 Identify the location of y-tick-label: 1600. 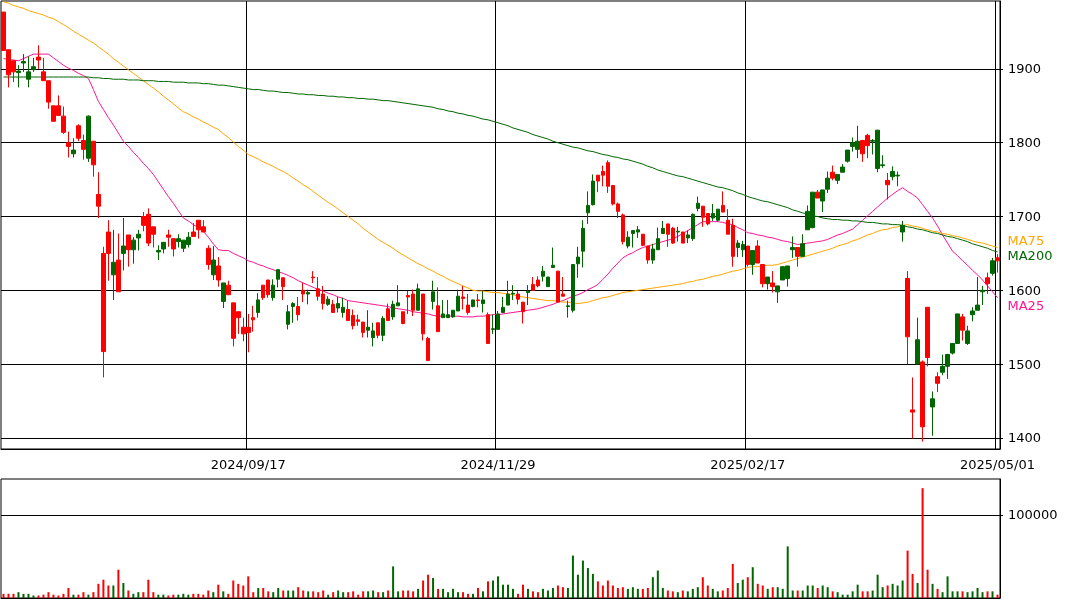
(1025, 290).